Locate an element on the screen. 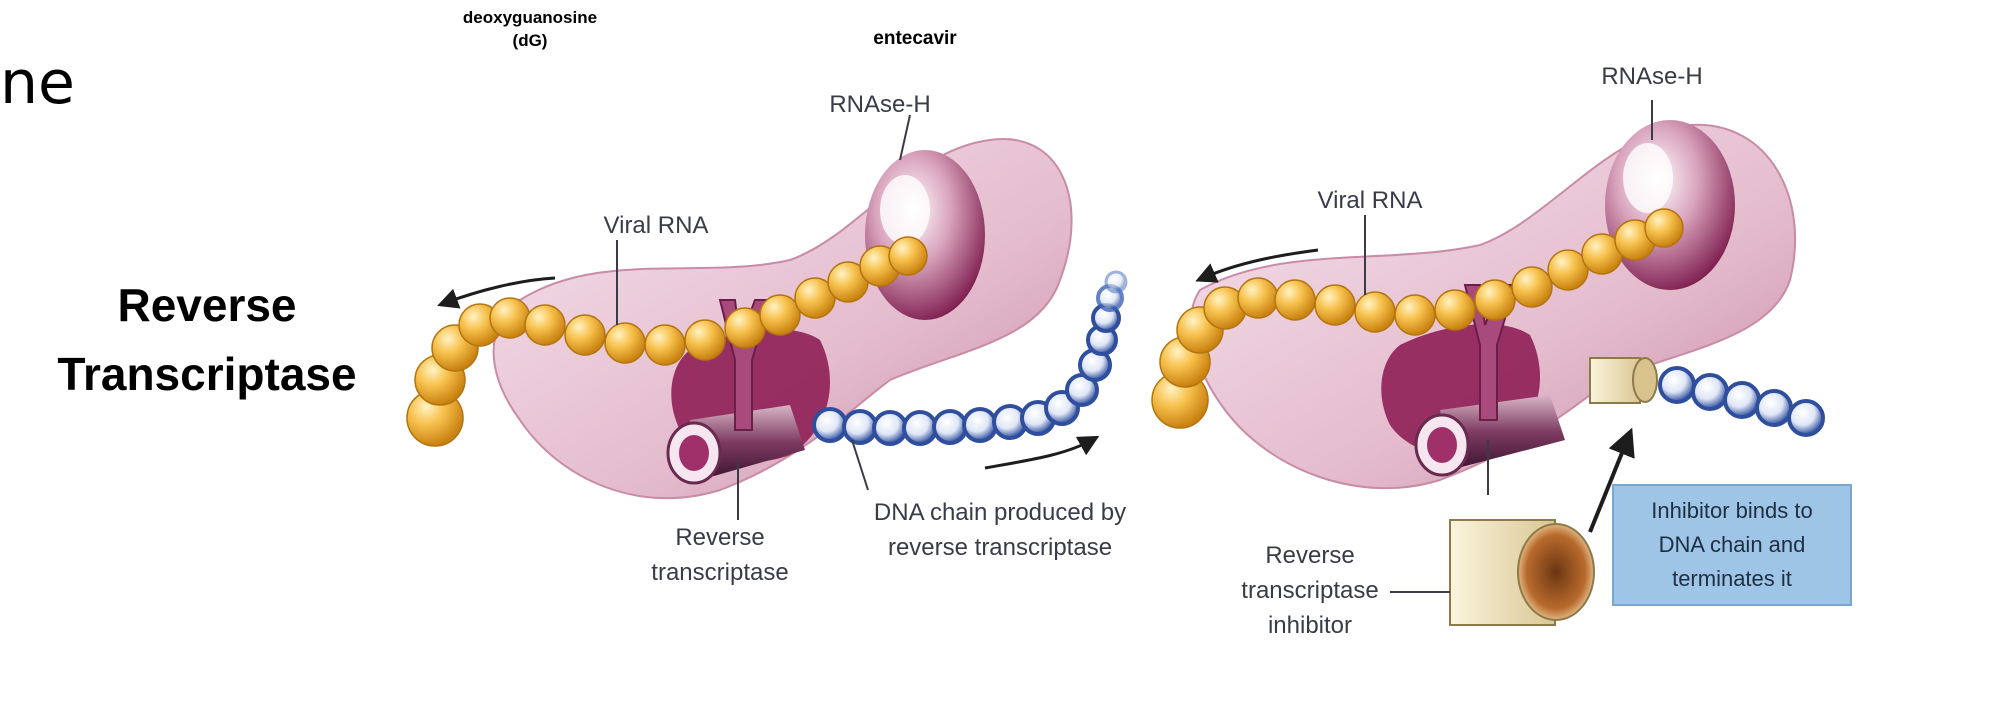 Image resolution: width=2000 pixels, height=725 pixels. inhibitor-callout-box is located at coordinates (1732, 545).